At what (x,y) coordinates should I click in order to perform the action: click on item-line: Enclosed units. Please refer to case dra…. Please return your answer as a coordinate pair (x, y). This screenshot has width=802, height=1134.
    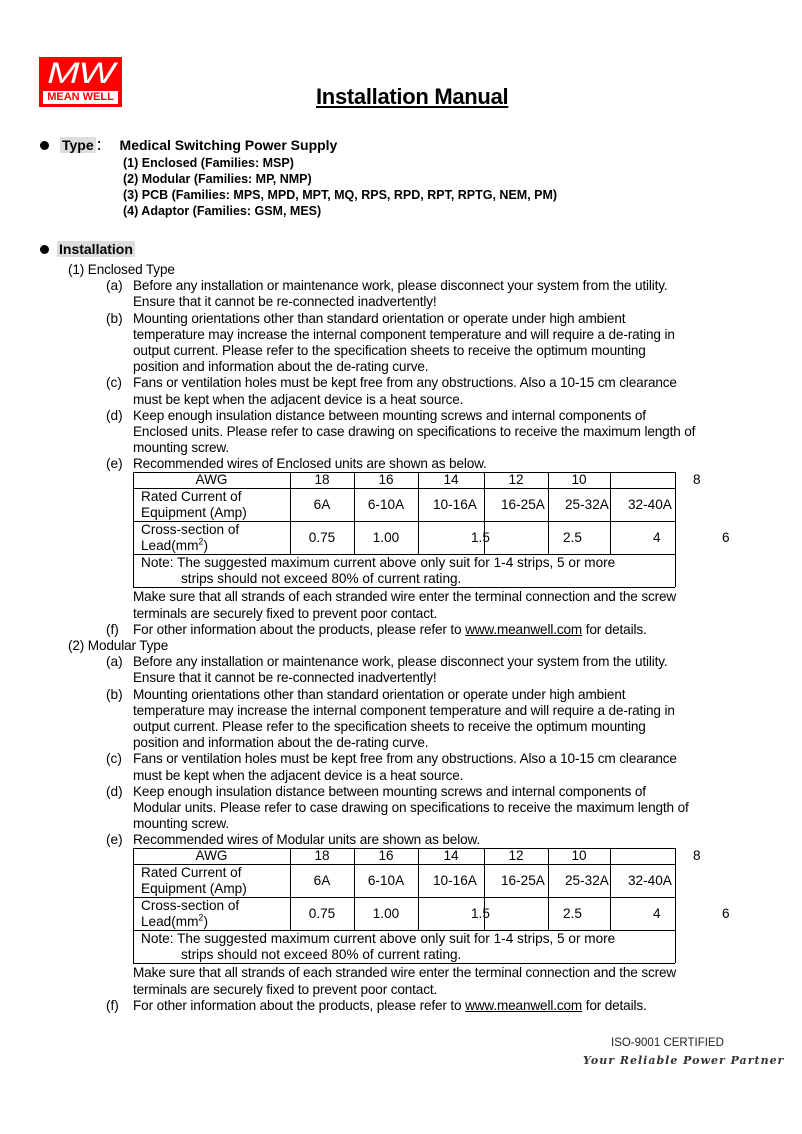
    Looking at the image, I should click on (414, 431).